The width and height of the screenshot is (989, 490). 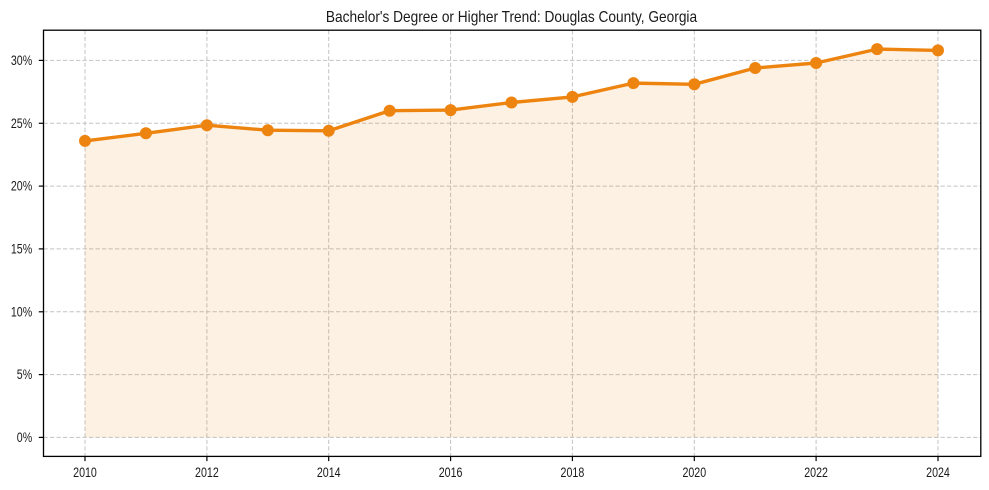 What do you see at coordinates (22, 124) in the screenshot?
I see `svg-text: 25%` at bounding box center [22, 124].